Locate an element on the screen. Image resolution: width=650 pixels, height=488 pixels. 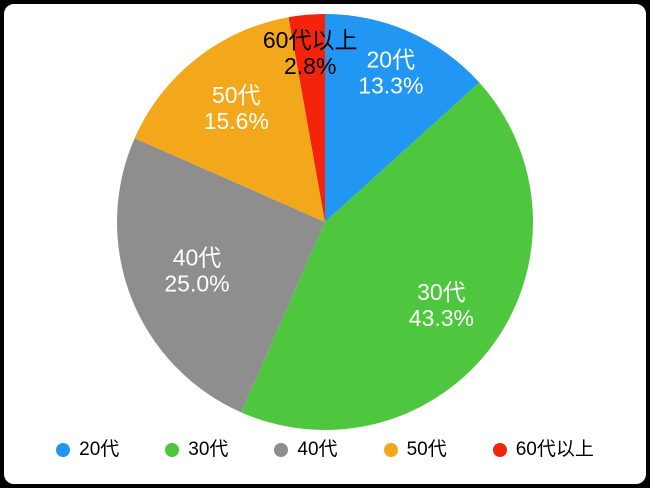
slice-label-0: 20代 13.3% is located at coordinates (390, 73).